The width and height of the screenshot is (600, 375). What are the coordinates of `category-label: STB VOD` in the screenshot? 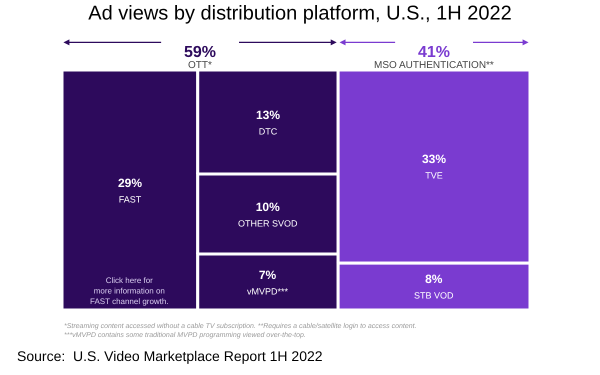 It's located at (434, 295).